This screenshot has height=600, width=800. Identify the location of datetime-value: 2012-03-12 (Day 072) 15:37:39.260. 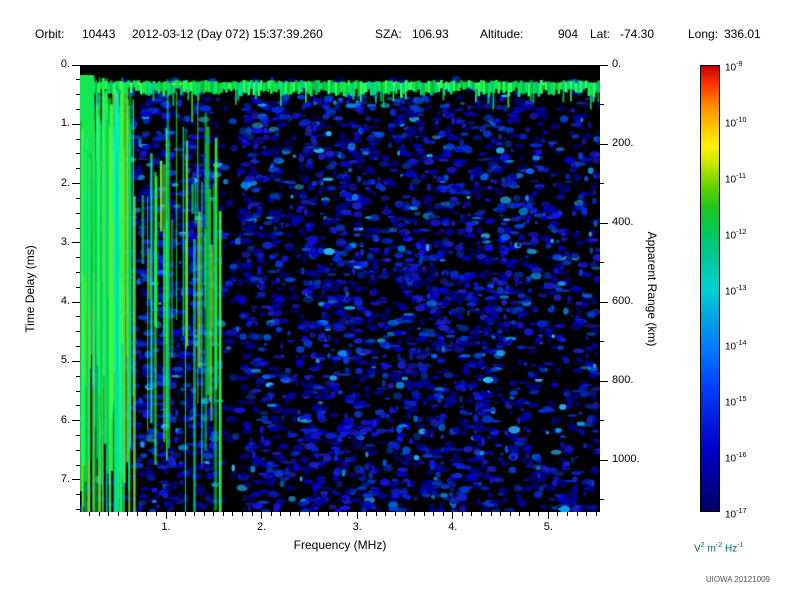
(227, 34).